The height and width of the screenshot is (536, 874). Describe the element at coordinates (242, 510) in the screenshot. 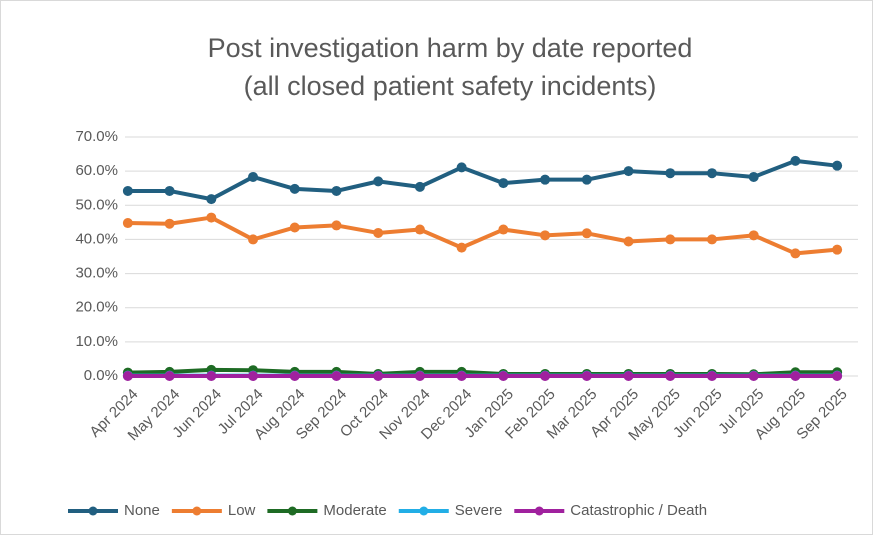

I see `legend-label: Low` at that location.